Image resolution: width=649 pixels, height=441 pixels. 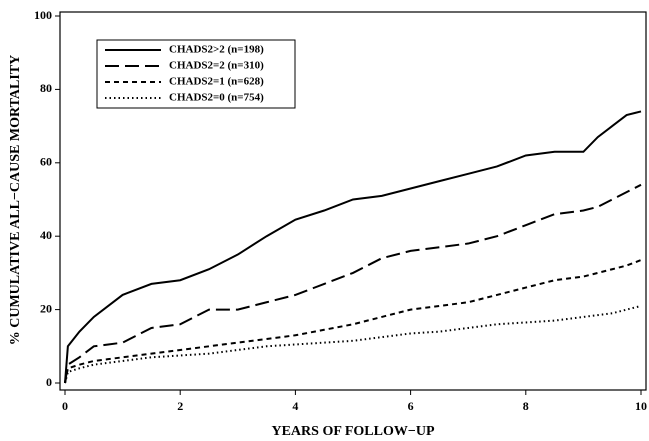 I want to click on x-tick-label: 2, so click(x=180, y=406).